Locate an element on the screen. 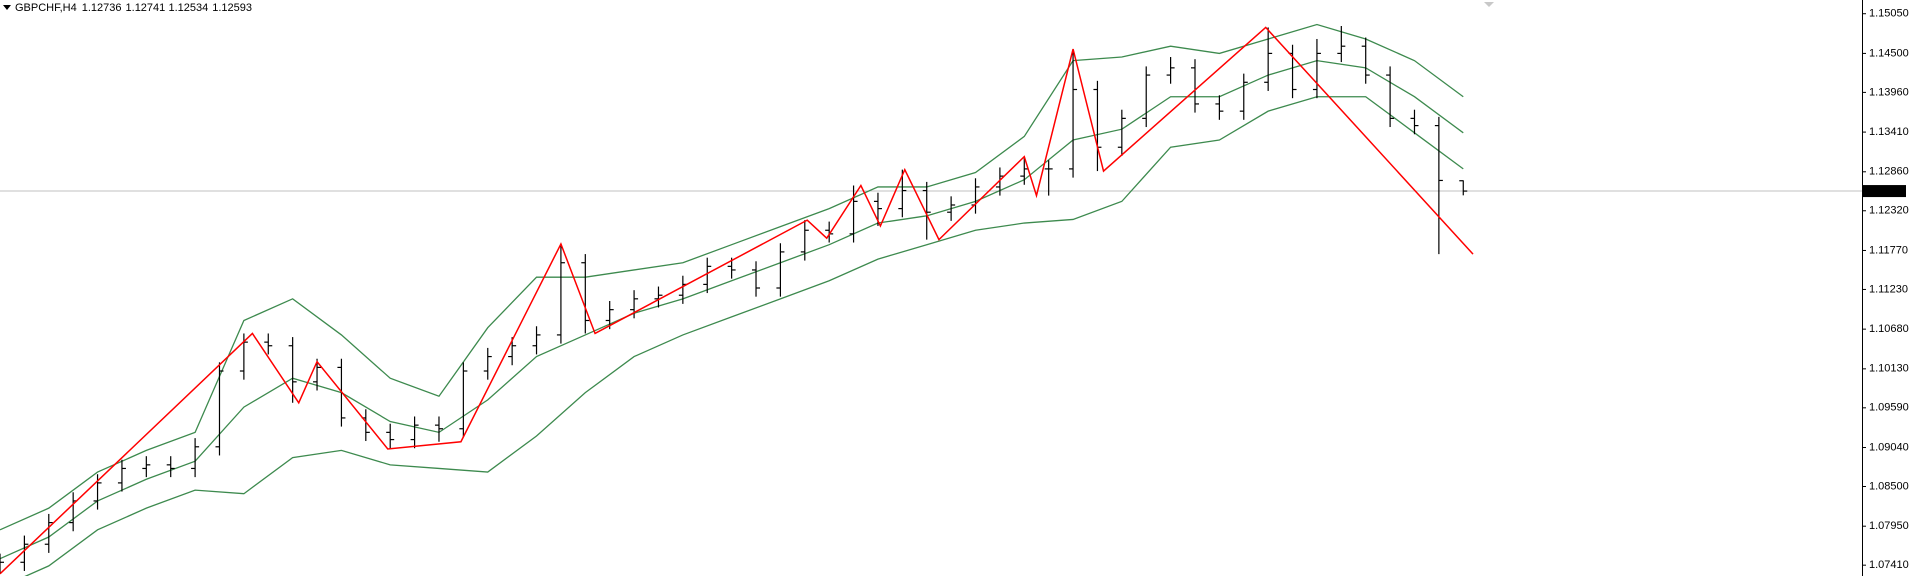 This screenshot has width=1912, height=576. shift-marker is located at coordinates (1489, 4).